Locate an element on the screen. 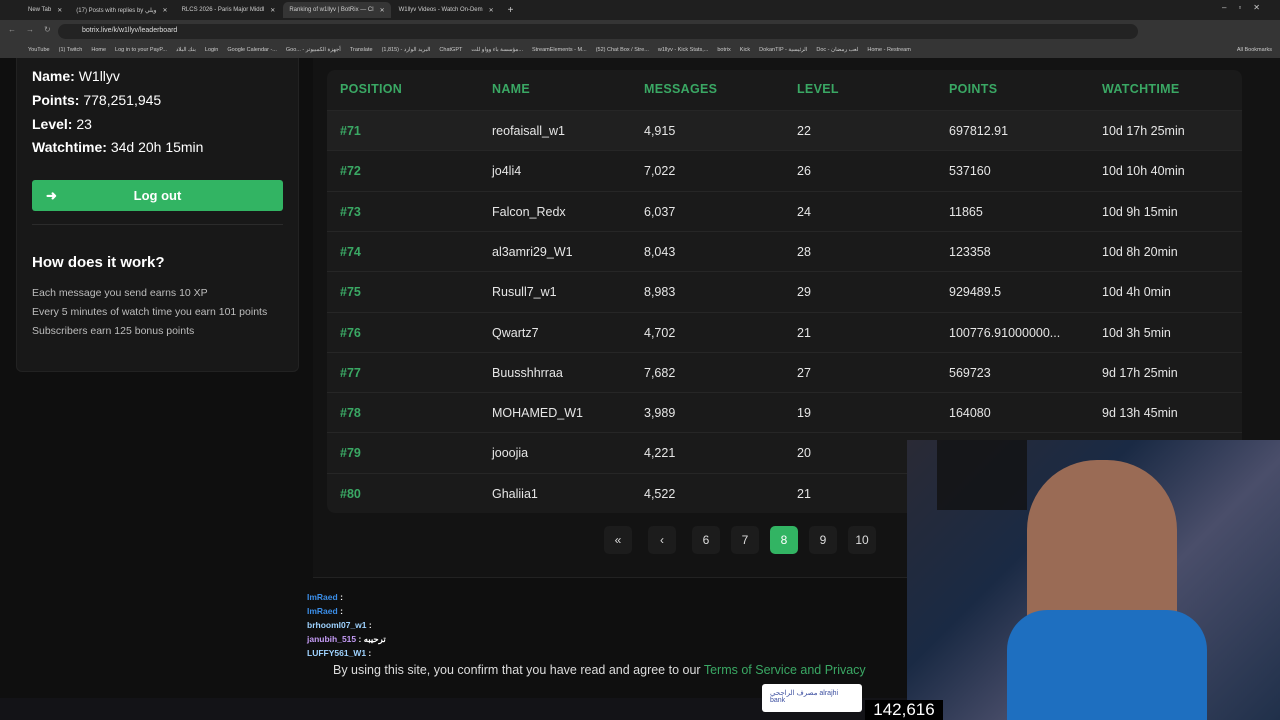 The image size is (1280, 720). taskbar is located at coordinates (453, 709).